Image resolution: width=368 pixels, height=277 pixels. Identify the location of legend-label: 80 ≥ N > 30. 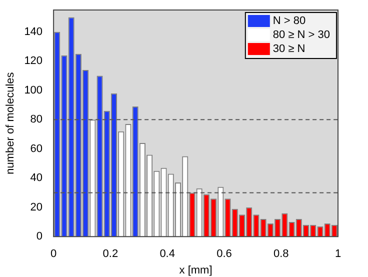
(301, 35).